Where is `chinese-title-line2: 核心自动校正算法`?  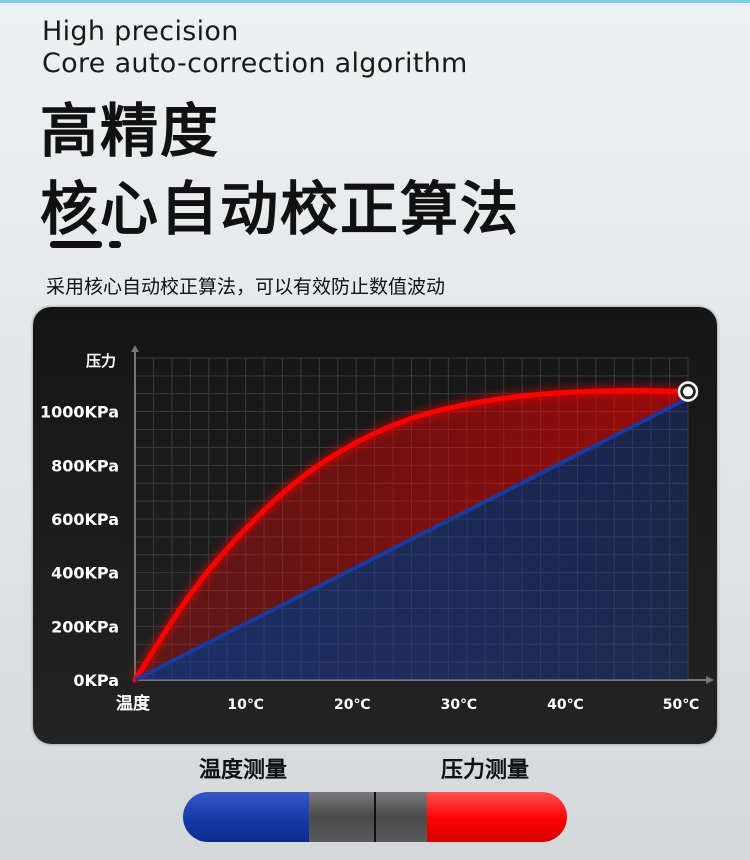 chinese-title-line2: 核心自动校正算法 is located at coordinates (280, 209).